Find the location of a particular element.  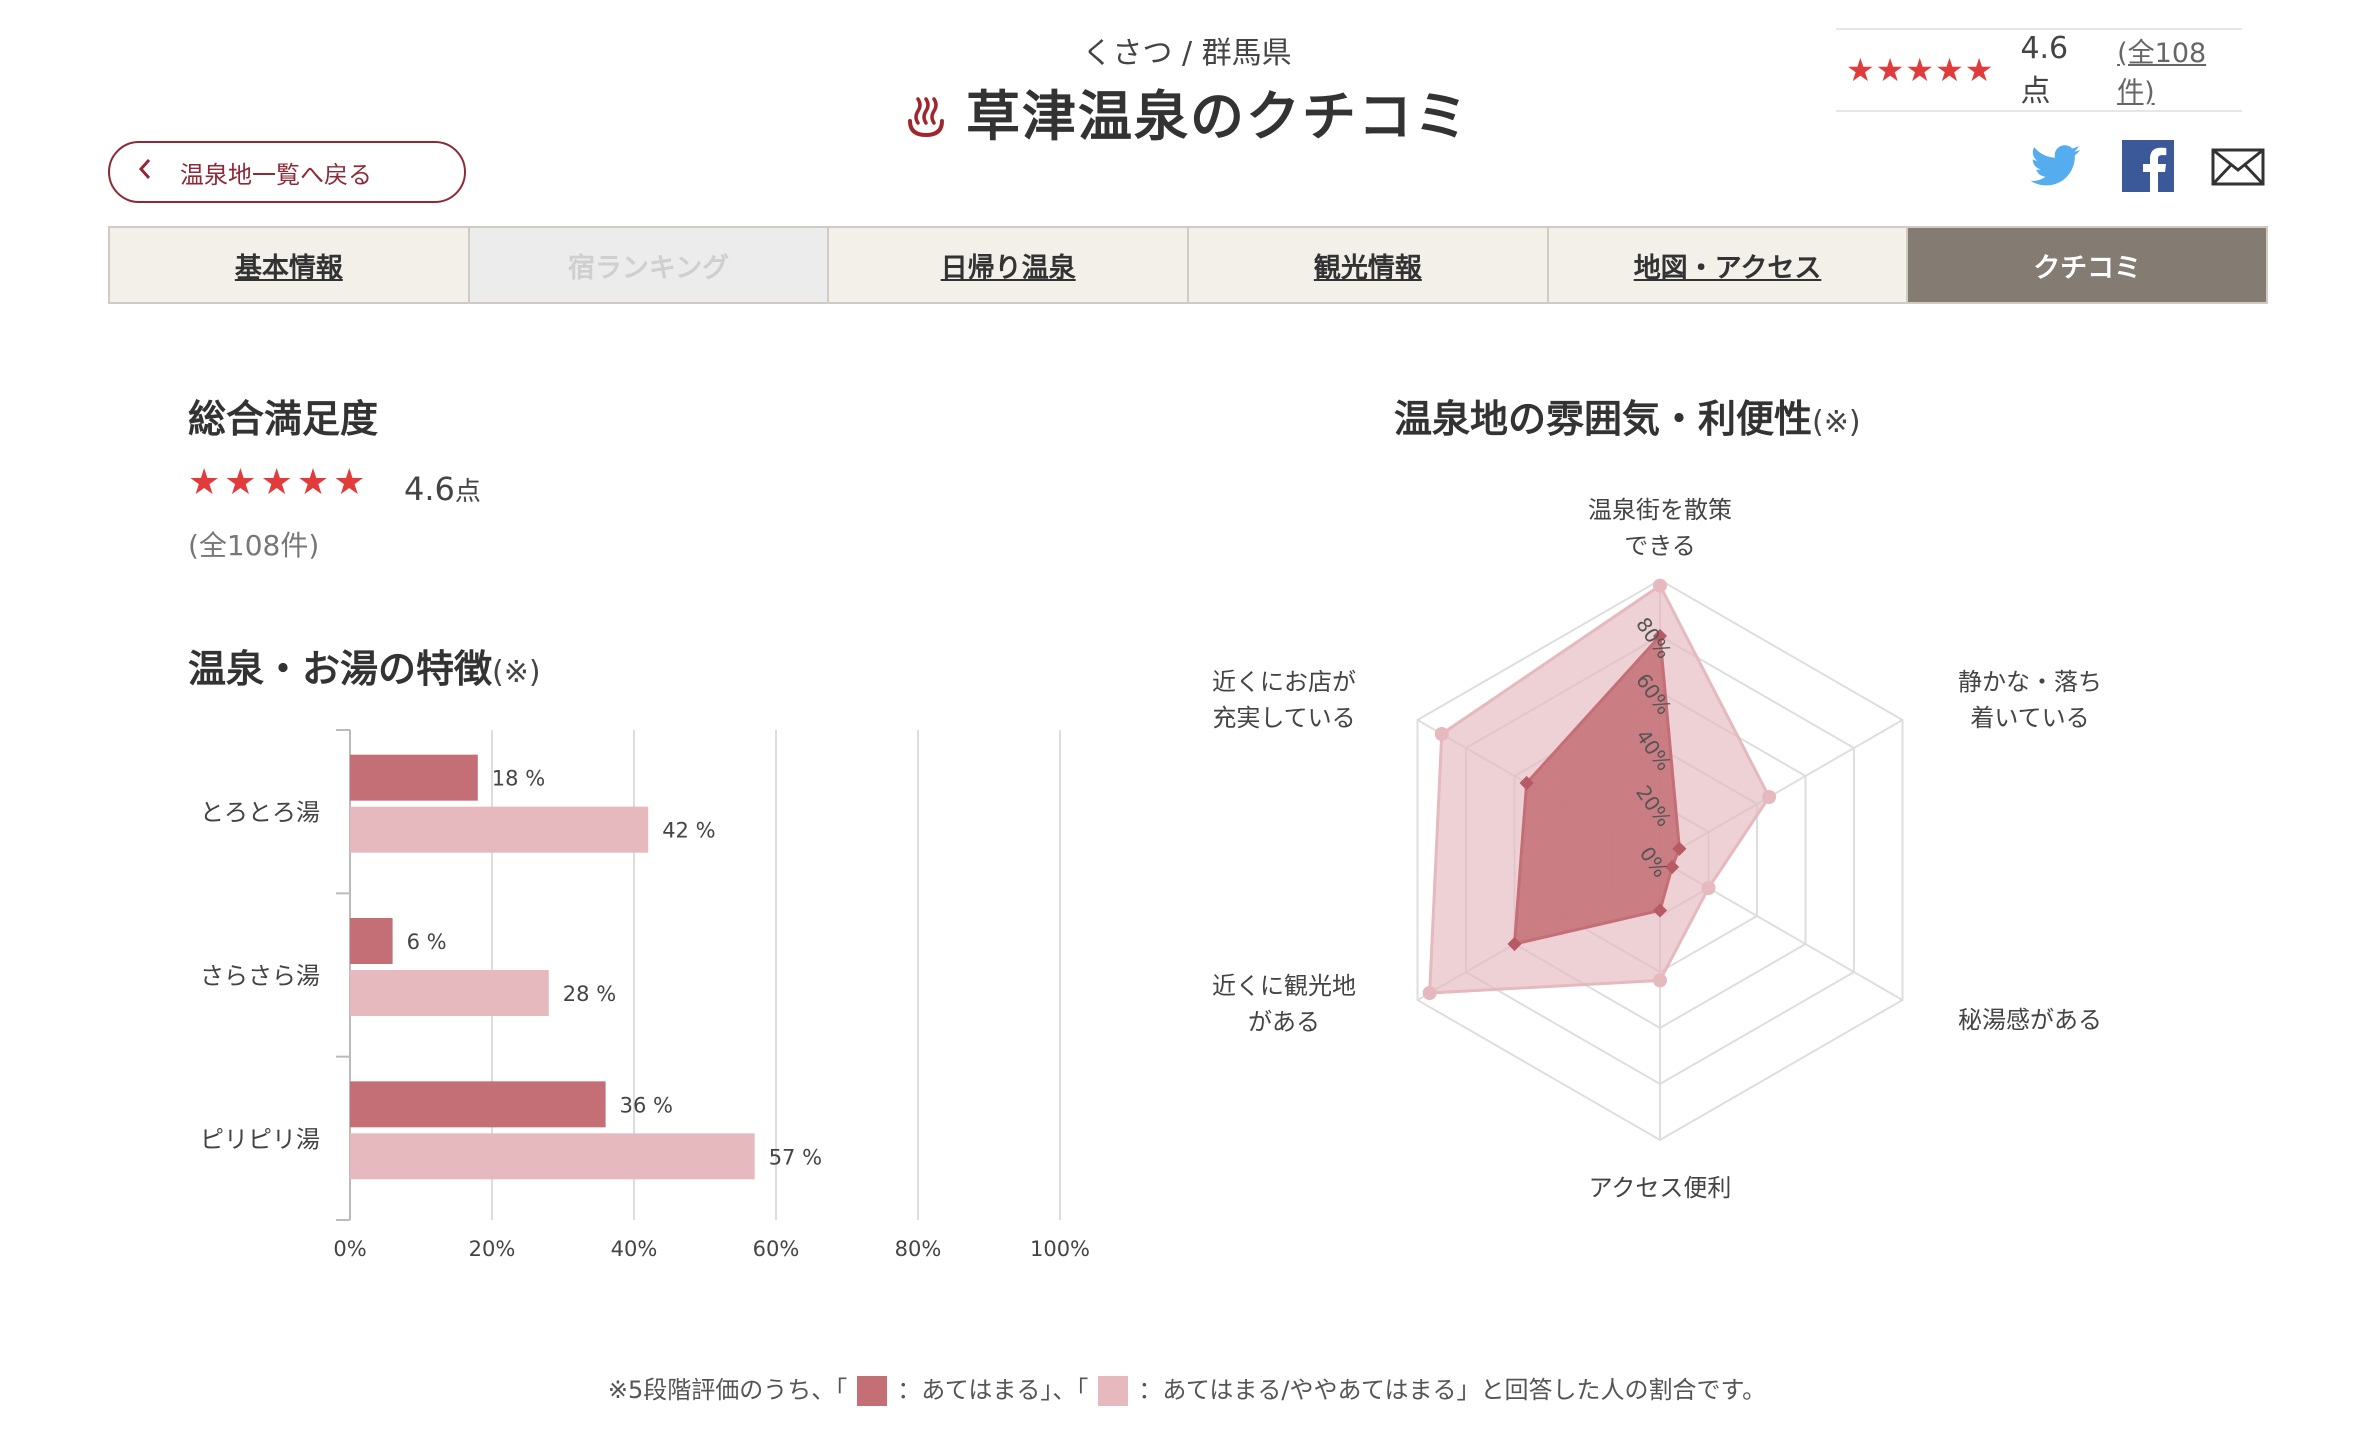

x-tick-label: 0% is located at coordinates (349, 1249).